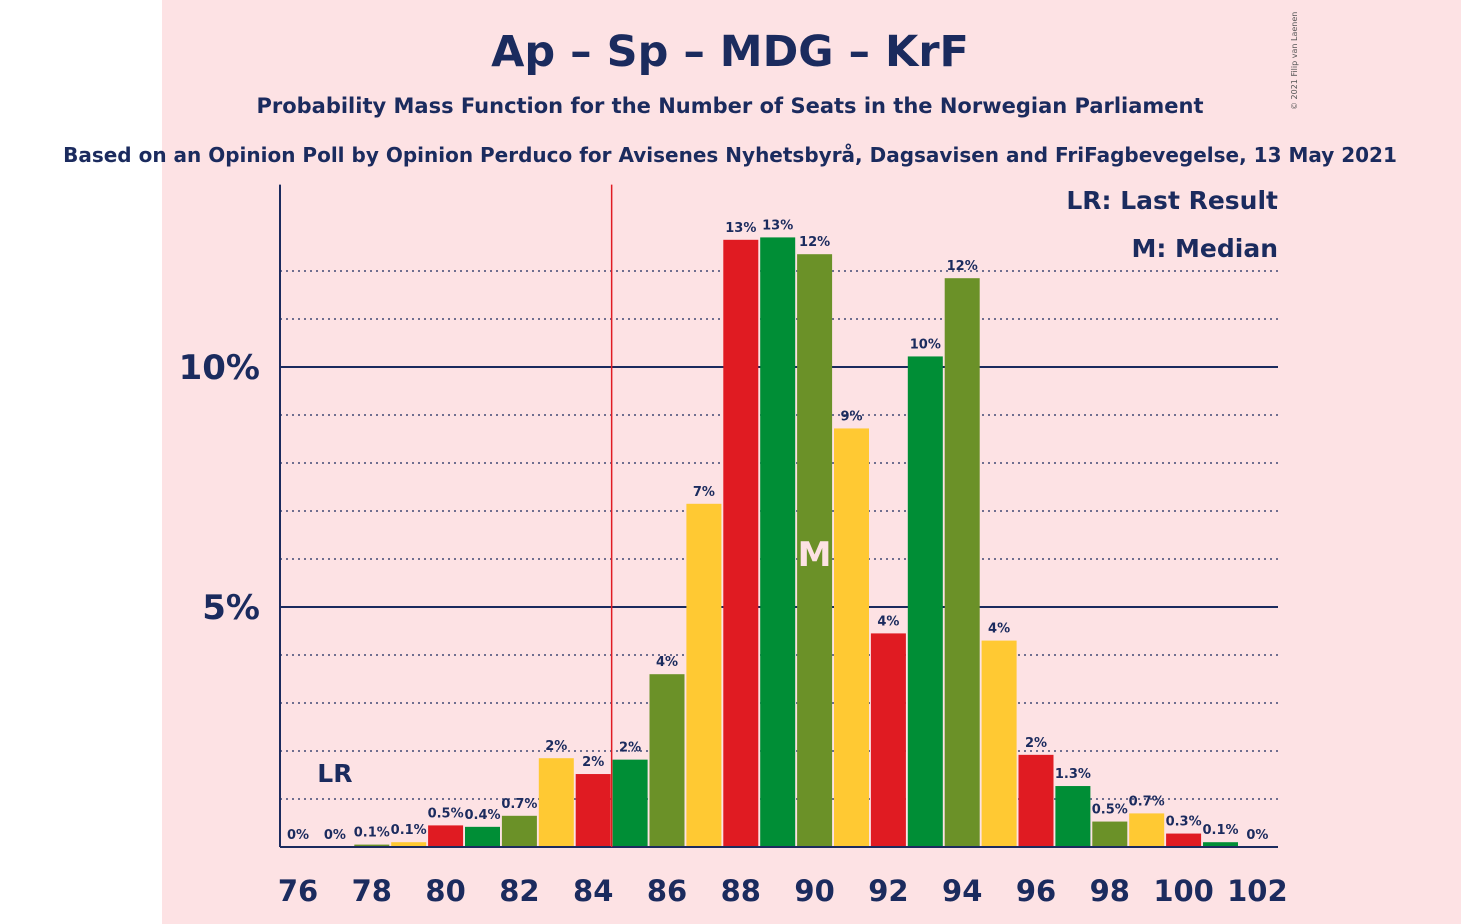  Describe the element at coordinates (741, 891) in the screenshot. I see `x-tick-88: 88` at that location.